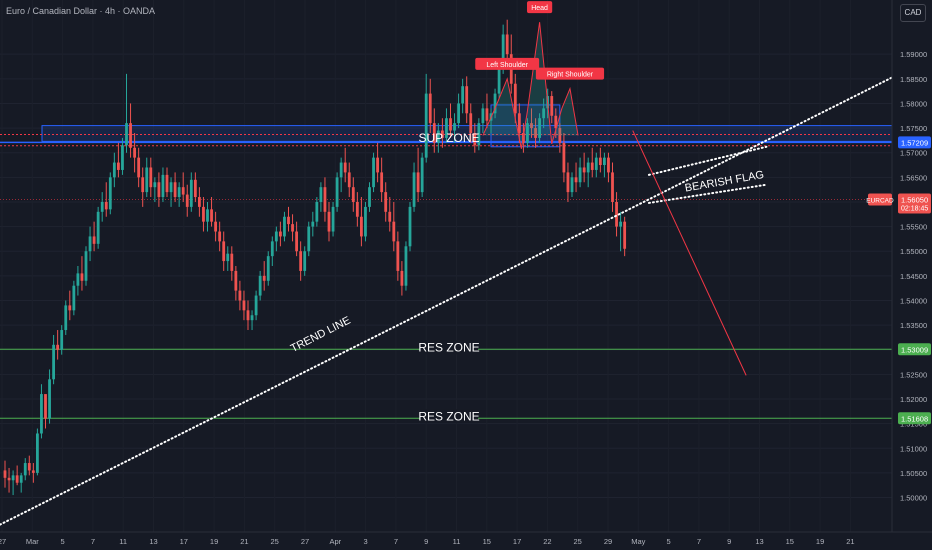  I want to click on y-tick-label: 1.55000, so click(913, 251).